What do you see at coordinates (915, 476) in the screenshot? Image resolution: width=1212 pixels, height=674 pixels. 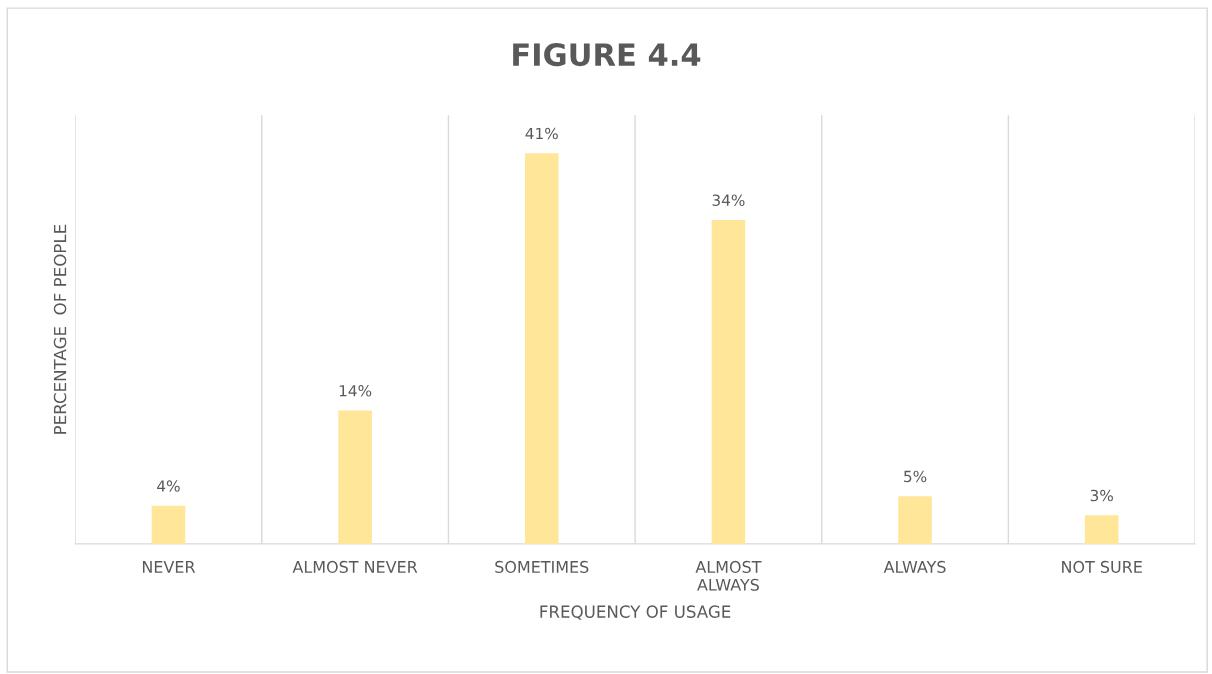 I see `data-label: 5%` at bounding box center [915, 476].